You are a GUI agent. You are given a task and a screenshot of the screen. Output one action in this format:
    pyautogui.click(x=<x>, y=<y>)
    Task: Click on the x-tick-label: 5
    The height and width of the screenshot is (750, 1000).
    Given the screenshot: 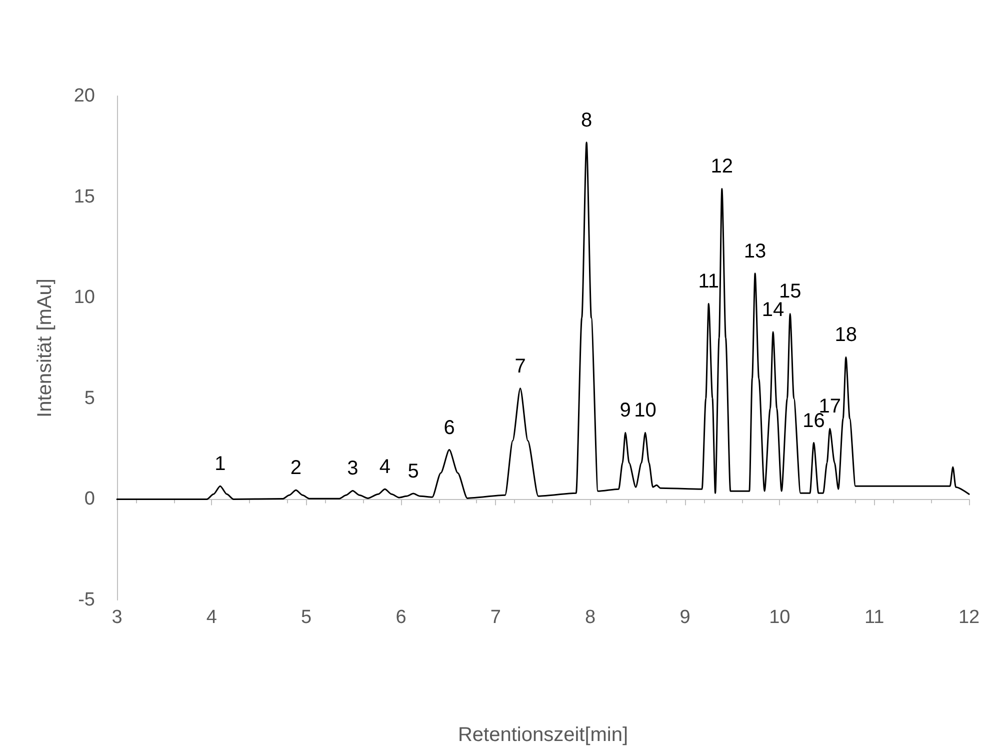 What is the action you would take?
    pyautogui.click(x=306, y=617)
    